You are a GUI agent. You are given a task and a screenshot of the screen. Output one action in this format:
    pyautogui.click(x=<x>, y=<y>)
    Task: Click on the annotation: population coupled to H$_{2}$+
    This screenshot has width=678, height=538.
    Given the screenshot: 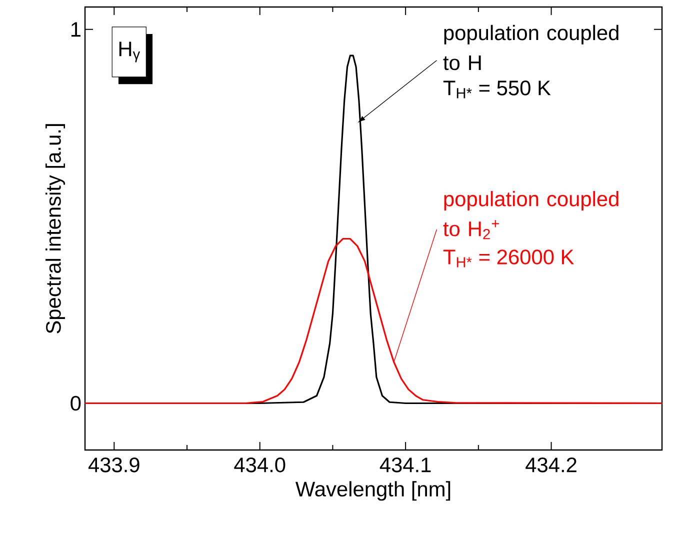 What is the action you would take?
    pyautogui.click(x=530, y=215)
    